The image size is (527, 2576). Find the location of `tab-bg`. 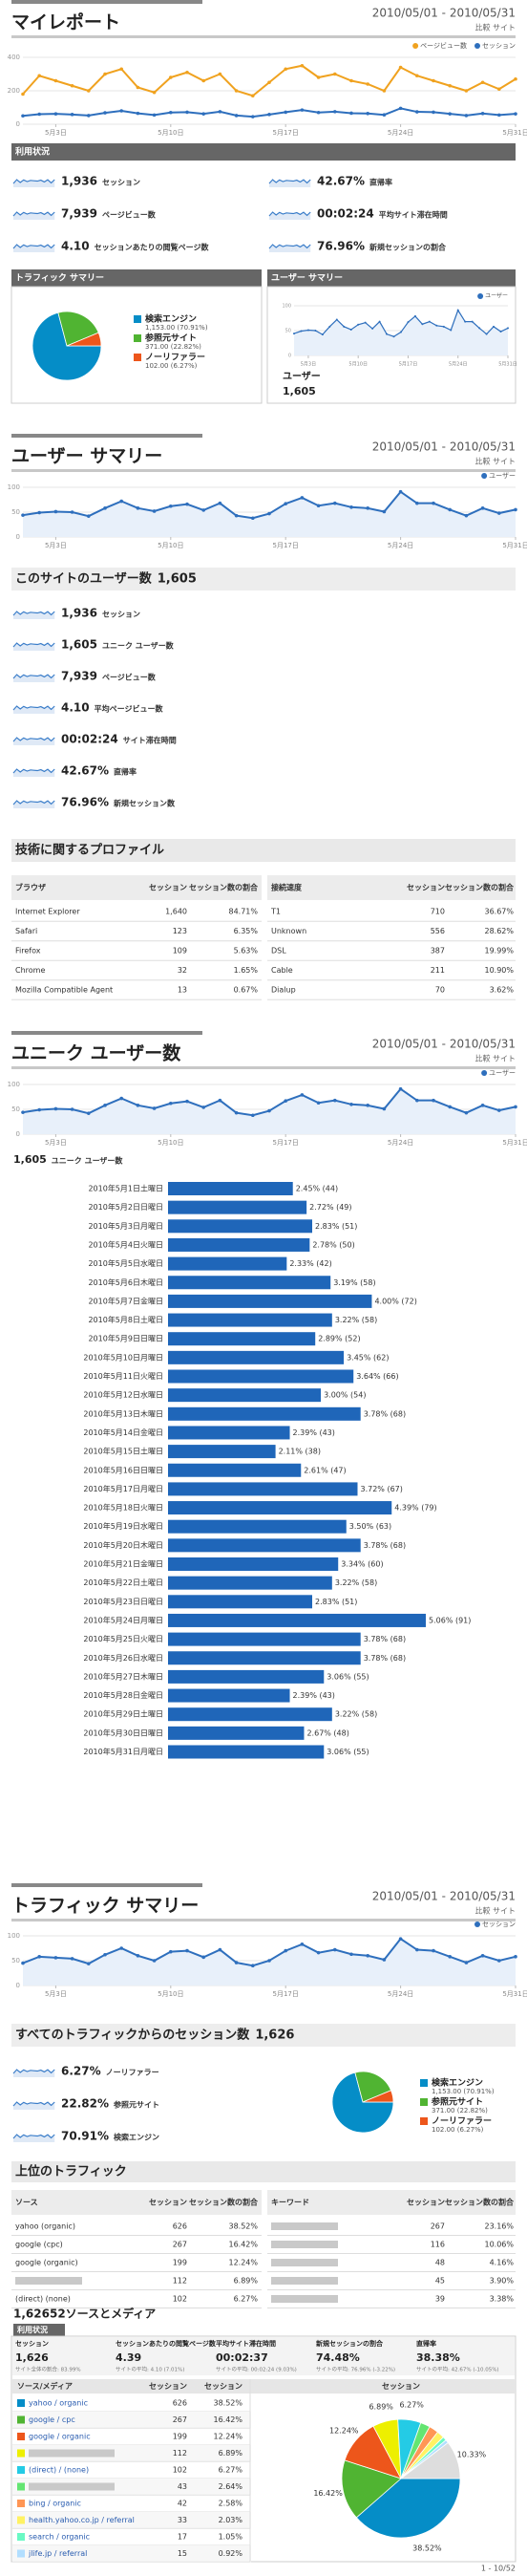

tab-bg is located at coordinates (39, 2330).